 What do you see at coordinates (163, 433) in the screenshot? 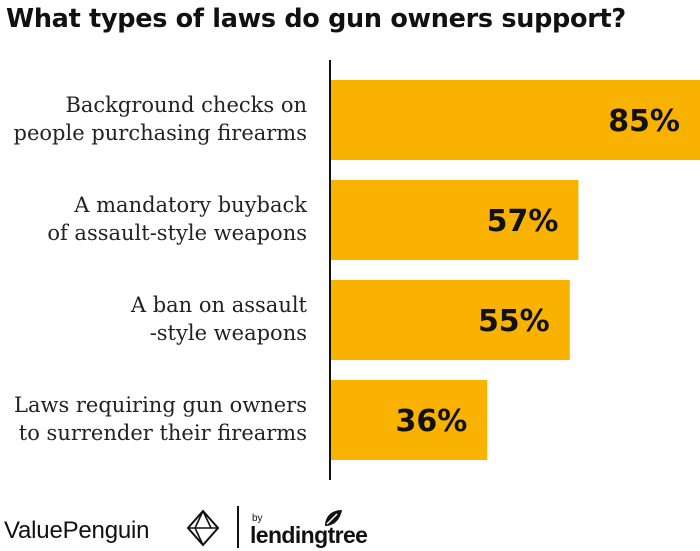
I see `category-label: to surrender their firearms` at bounding box center [163, 433].